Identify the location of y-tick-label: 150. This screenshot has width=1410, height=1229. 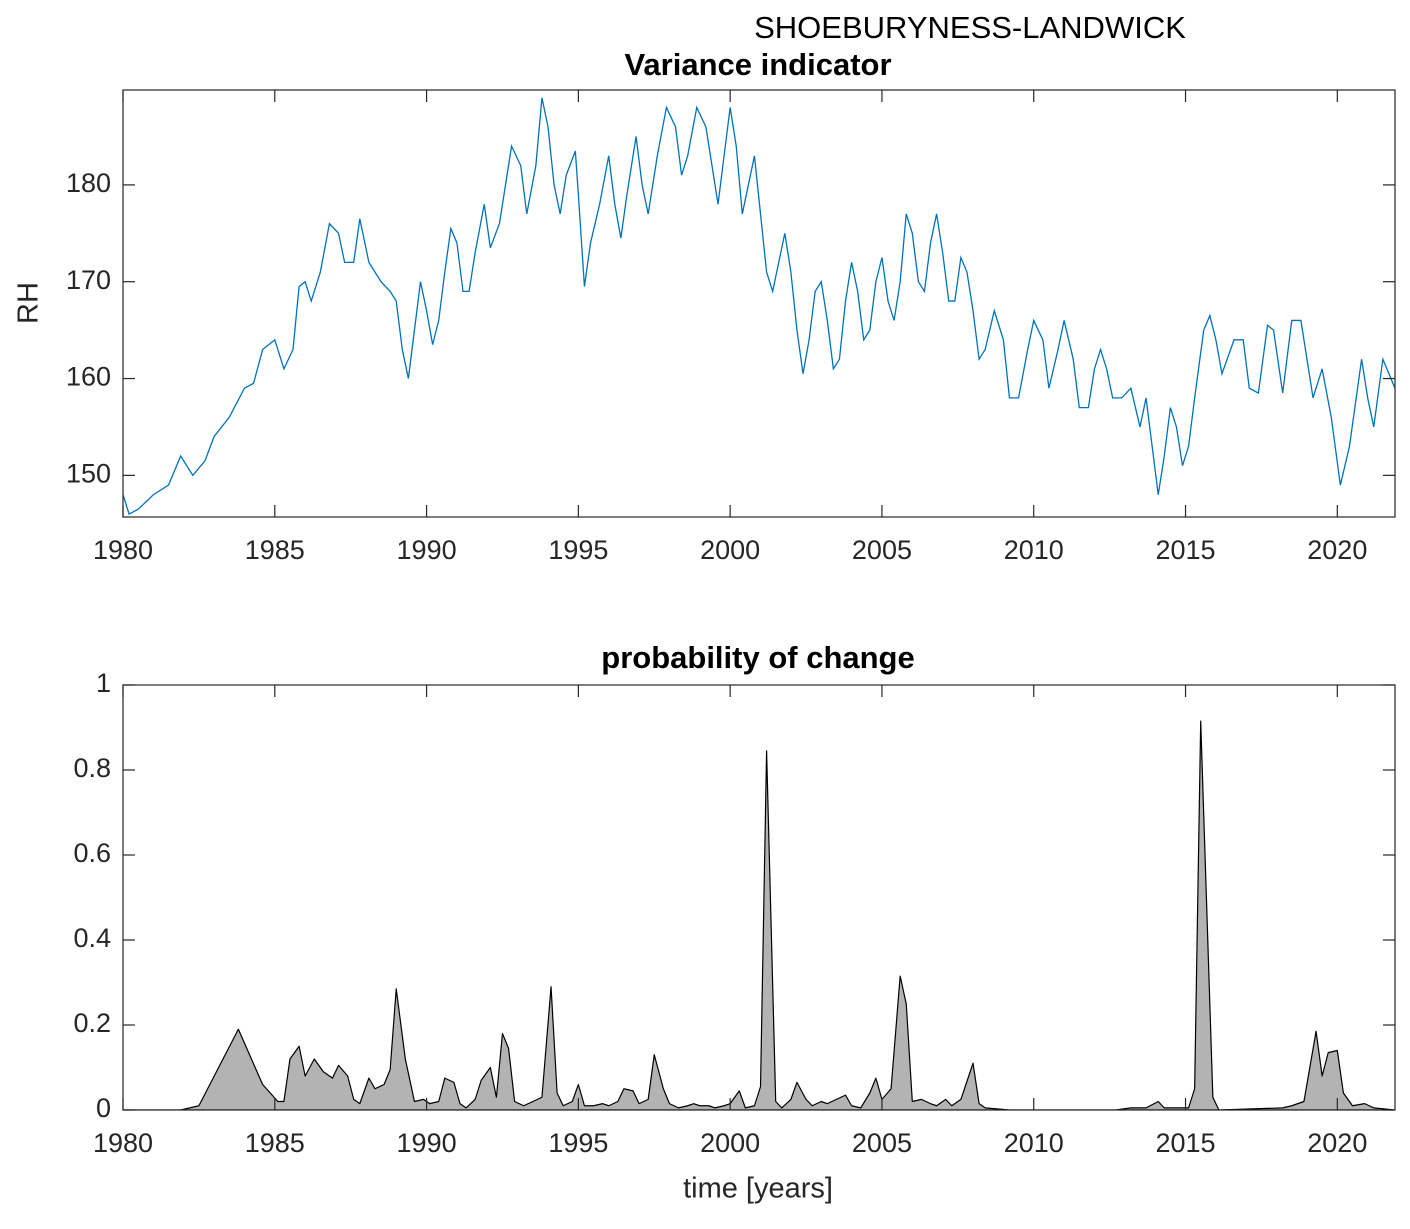
(88, 473).